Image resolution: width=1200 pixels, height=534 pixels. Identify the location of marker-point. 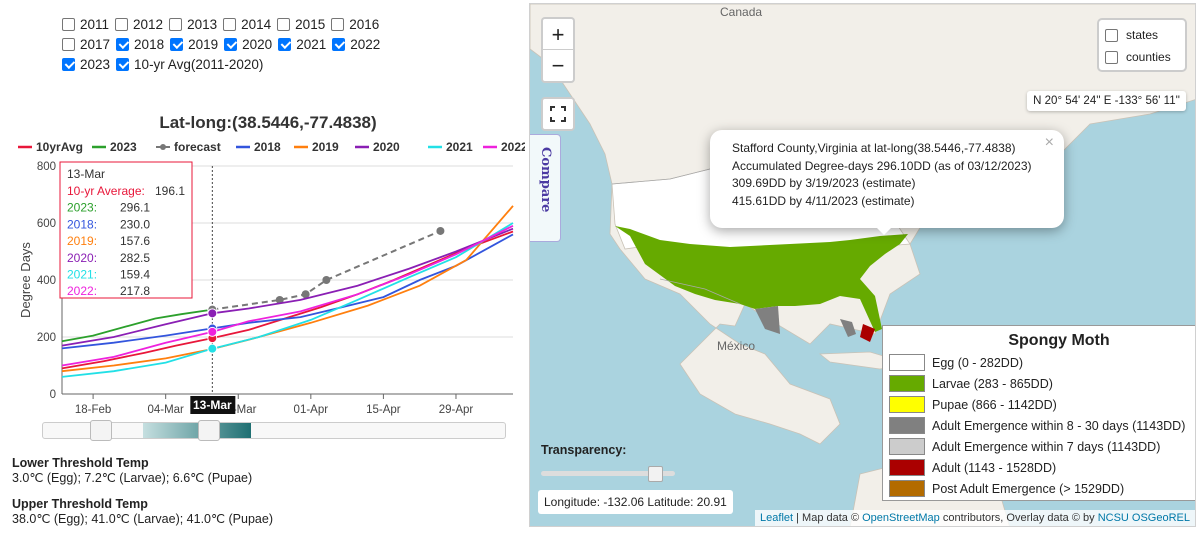
(212, 331).